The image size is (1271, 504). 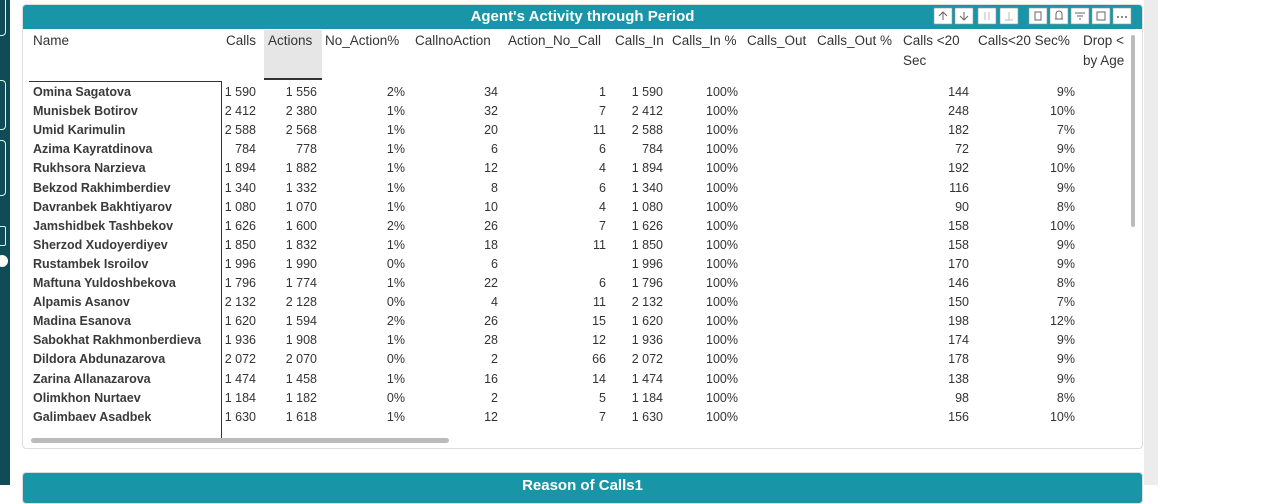 What do you see at coordinates (79, 130) in the screenshot?
I see `agent-name: Umid Karimulin` at bounding box center [79, 130].